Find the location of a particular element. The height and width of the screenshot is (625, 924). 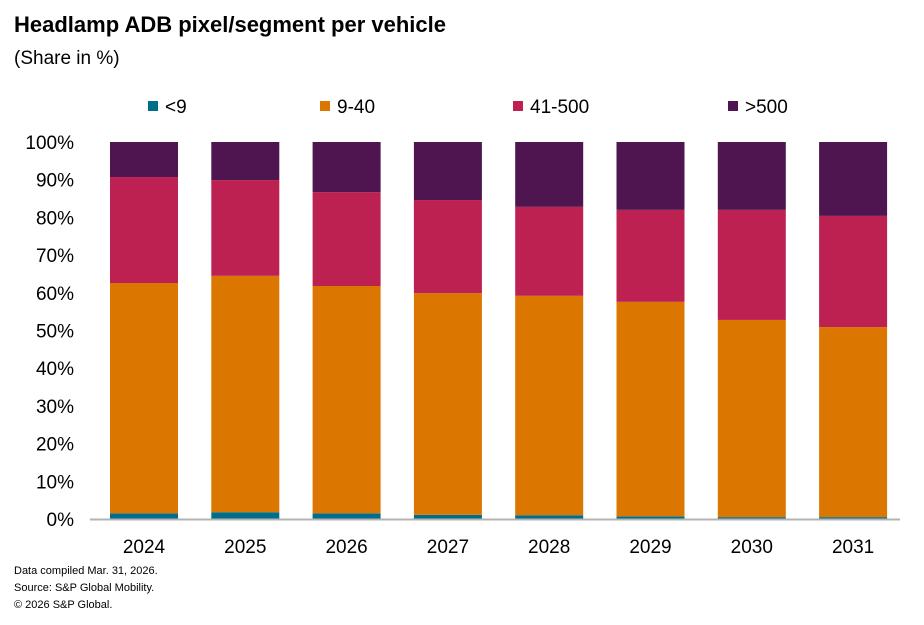

x-tick-label: 2026 is located at coordinates (346, 547).